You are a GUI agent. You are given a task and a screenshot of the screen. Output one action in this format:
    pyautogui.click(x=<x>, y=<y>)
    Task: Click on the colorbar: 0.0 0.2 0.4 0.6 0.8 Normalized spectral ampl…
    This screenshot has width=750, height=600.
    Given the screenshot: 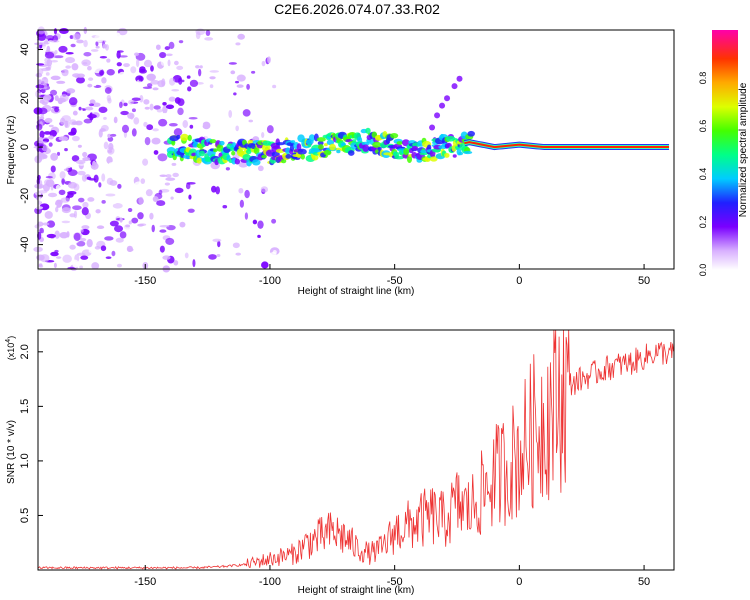 What is the action you would take?
    pyautogui.click(x=723, y=153)
    